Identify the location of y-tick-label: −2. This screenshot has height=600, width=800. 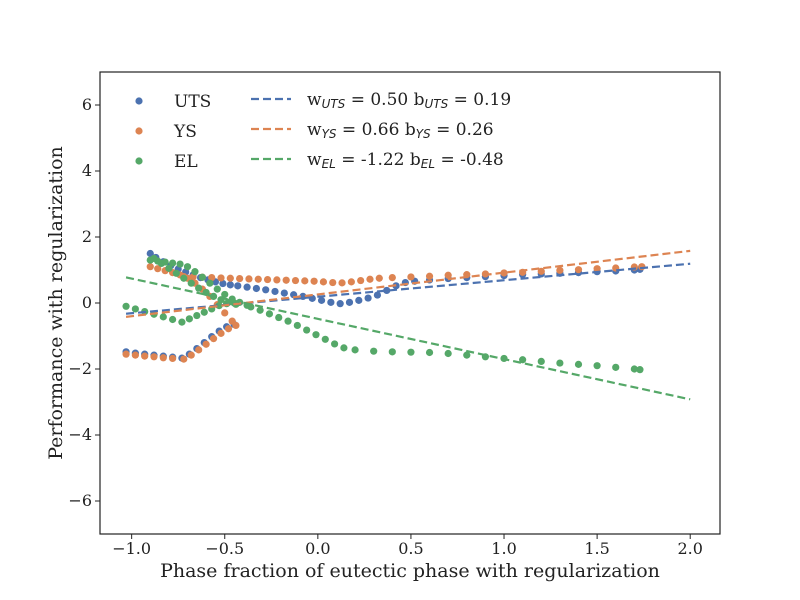
(80, 368).